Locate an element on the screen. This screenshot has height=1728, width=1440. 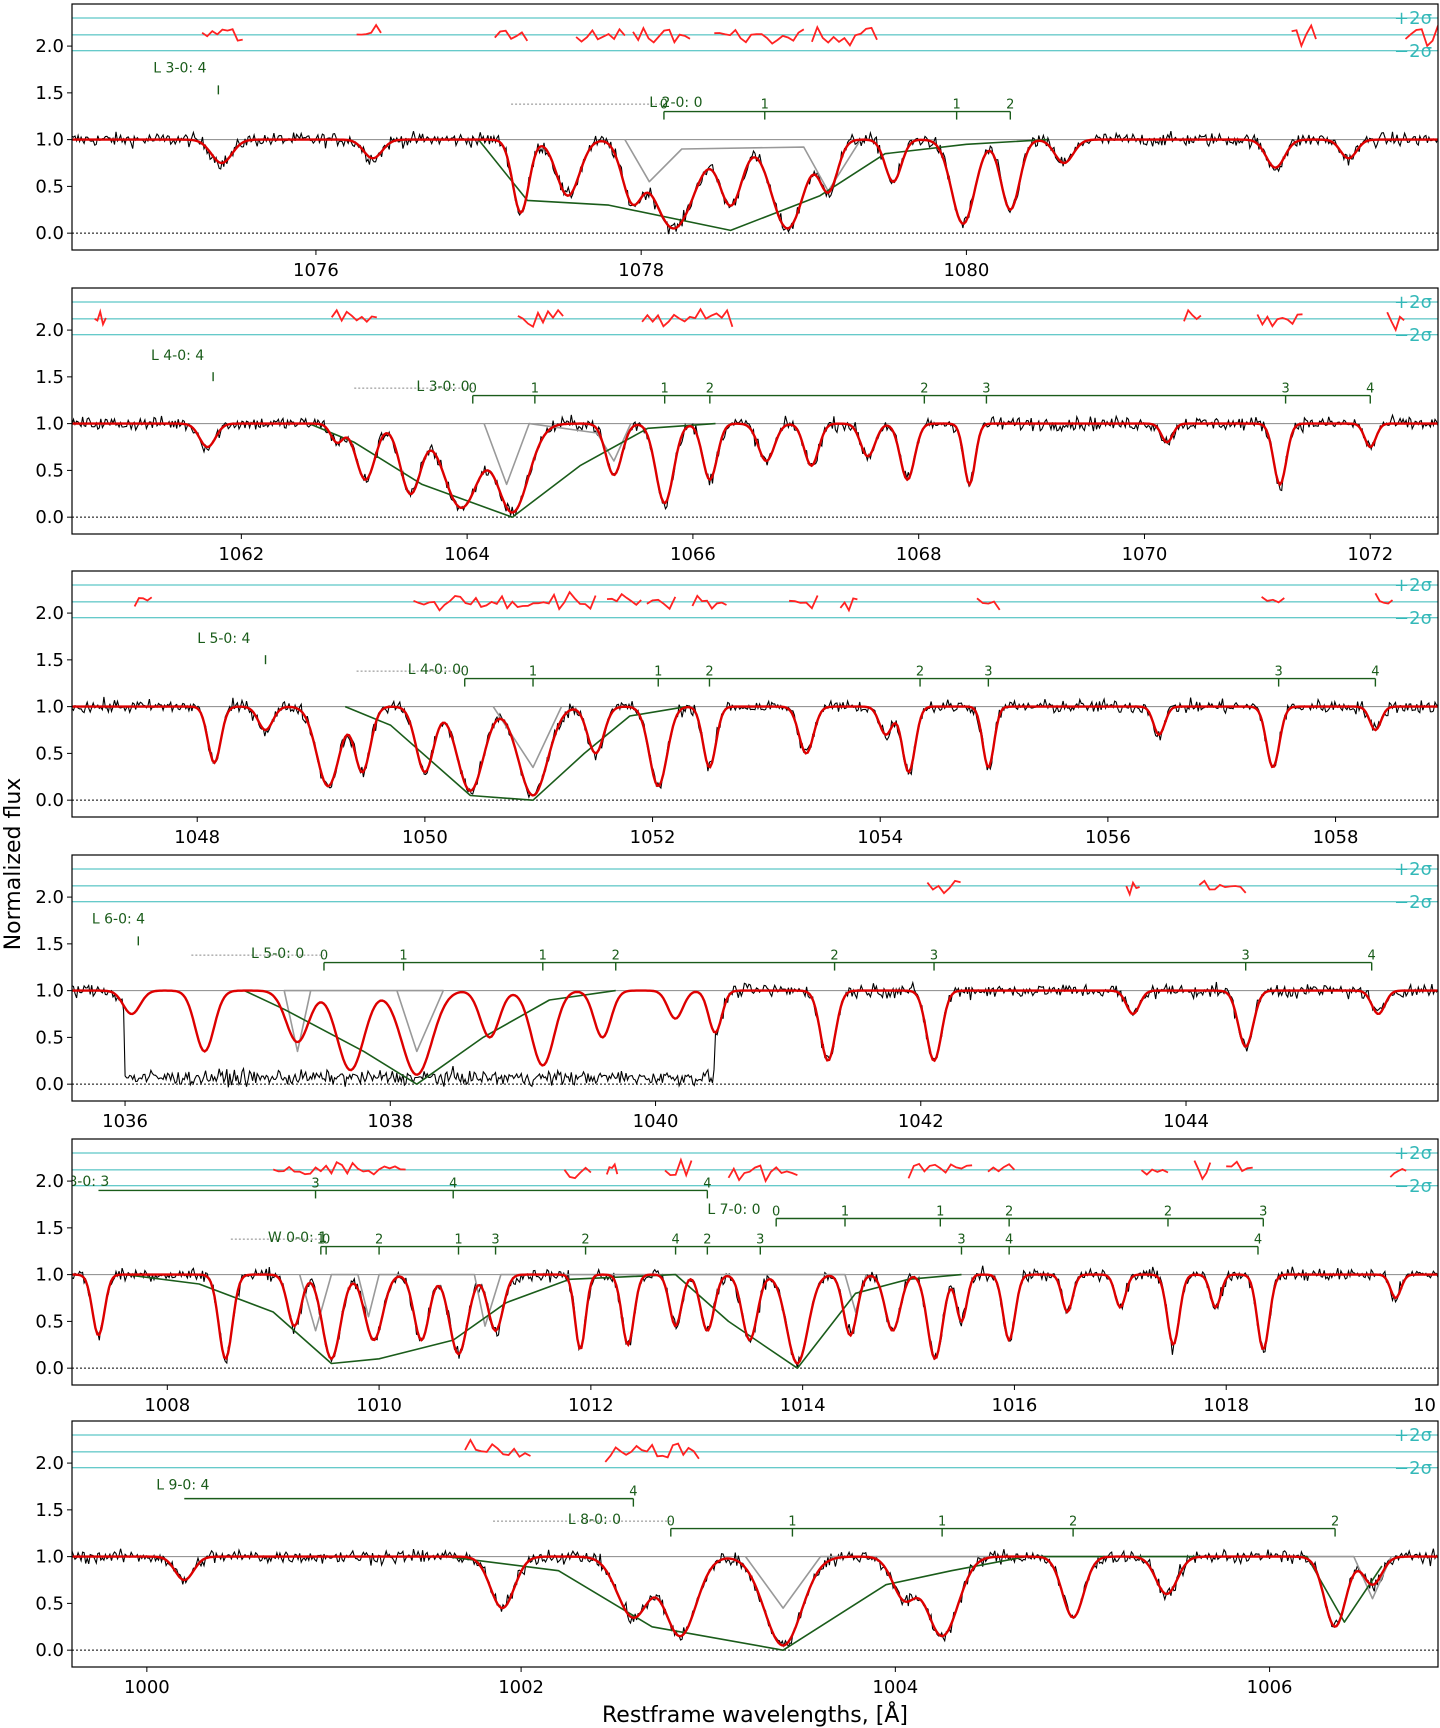
plot-area: 0 1 1 2 2 3 3 4 L 4-0: 4 L 3-0: 0 is located at coordinates (755, 409).